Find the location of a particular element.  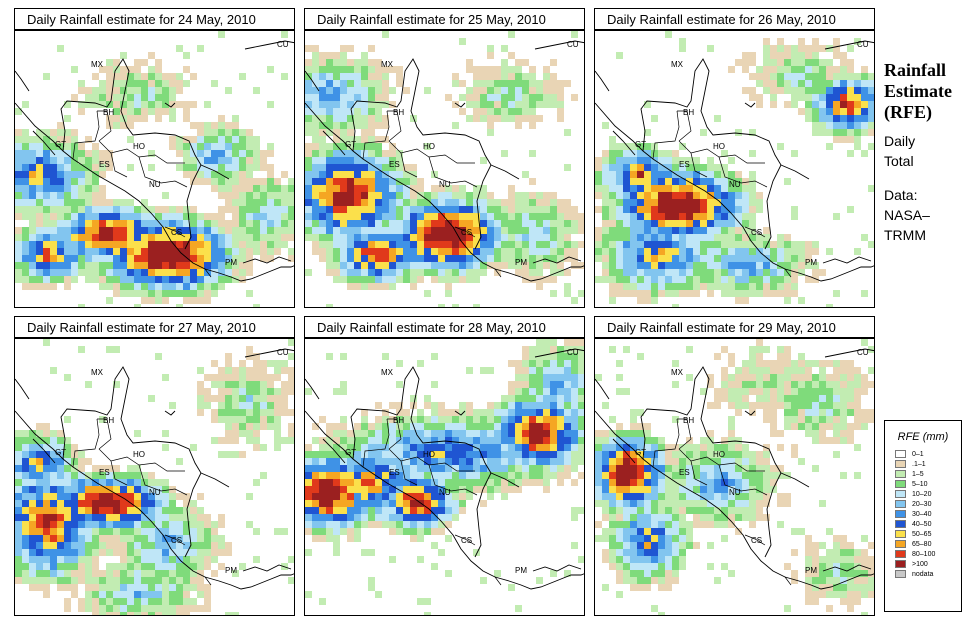

country-label-es: ES is located at coordinates (104, 164).